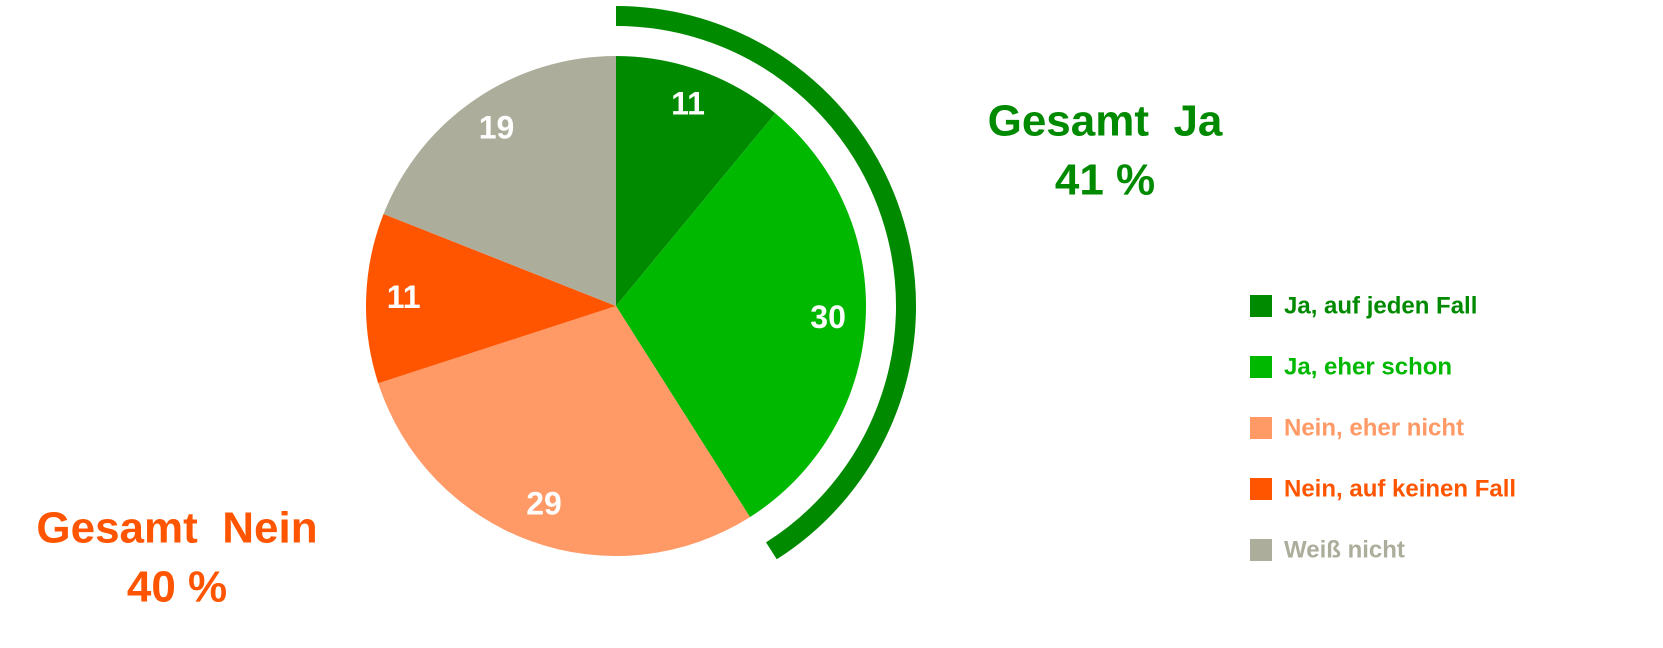  What do you see at coordinates (828, 317) in the screenshot?
I see `value-label: 30` at bounding box center [828, 317].